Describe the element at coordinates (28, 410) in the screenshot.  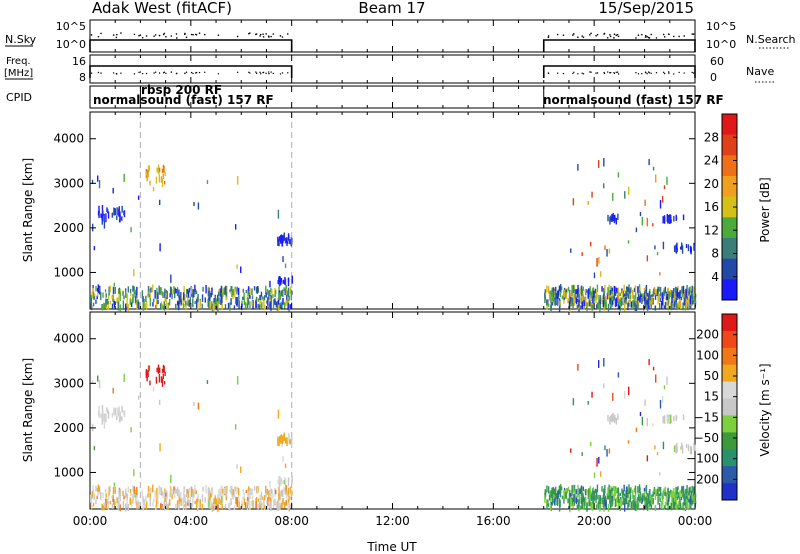
I see `velocity-ylabel: Slant Range [km]` at that location.